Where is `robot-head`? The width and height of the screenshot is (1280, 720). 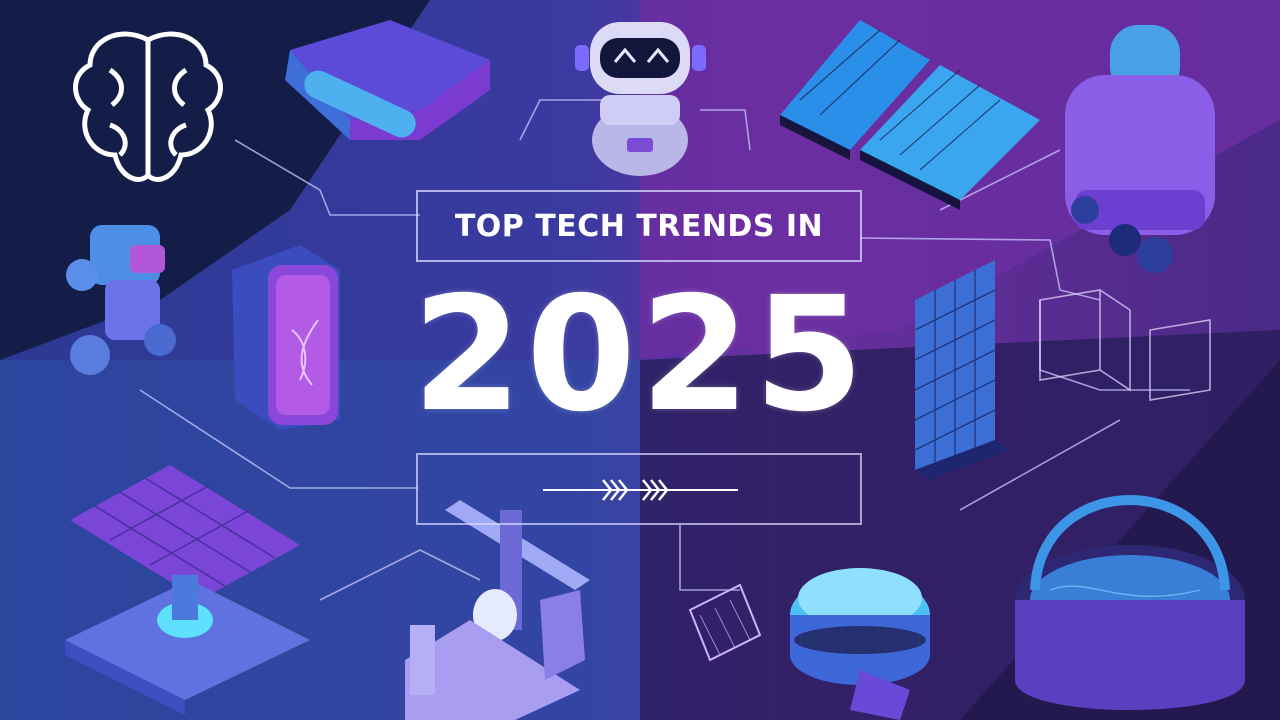 robot-head is located at coordinates (640, 99).